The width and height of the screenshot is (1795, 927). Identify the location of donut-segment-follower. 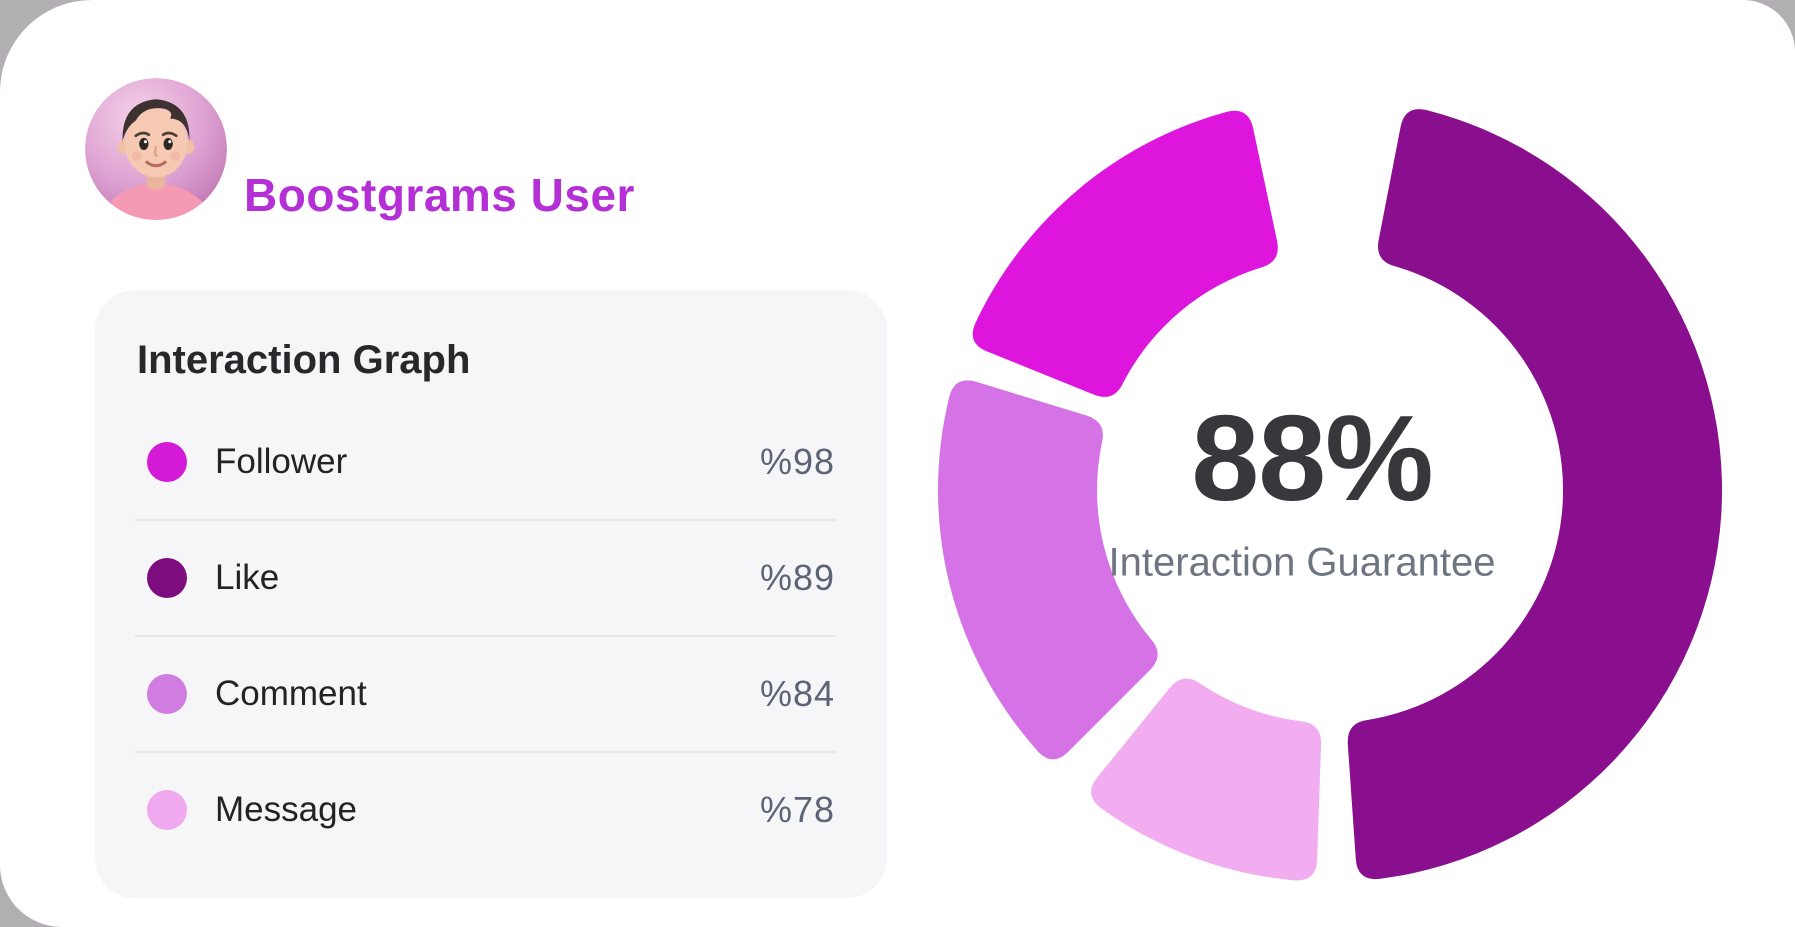
(1125, 253).